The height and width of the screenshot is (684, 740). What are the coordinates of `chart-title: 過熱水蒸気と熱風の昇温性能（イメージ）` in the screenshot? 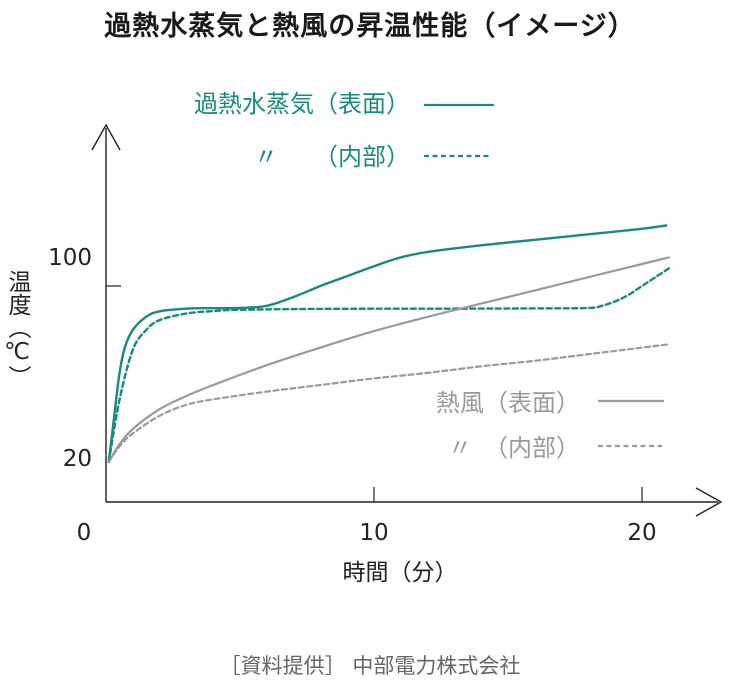 It's located at (370, 26).